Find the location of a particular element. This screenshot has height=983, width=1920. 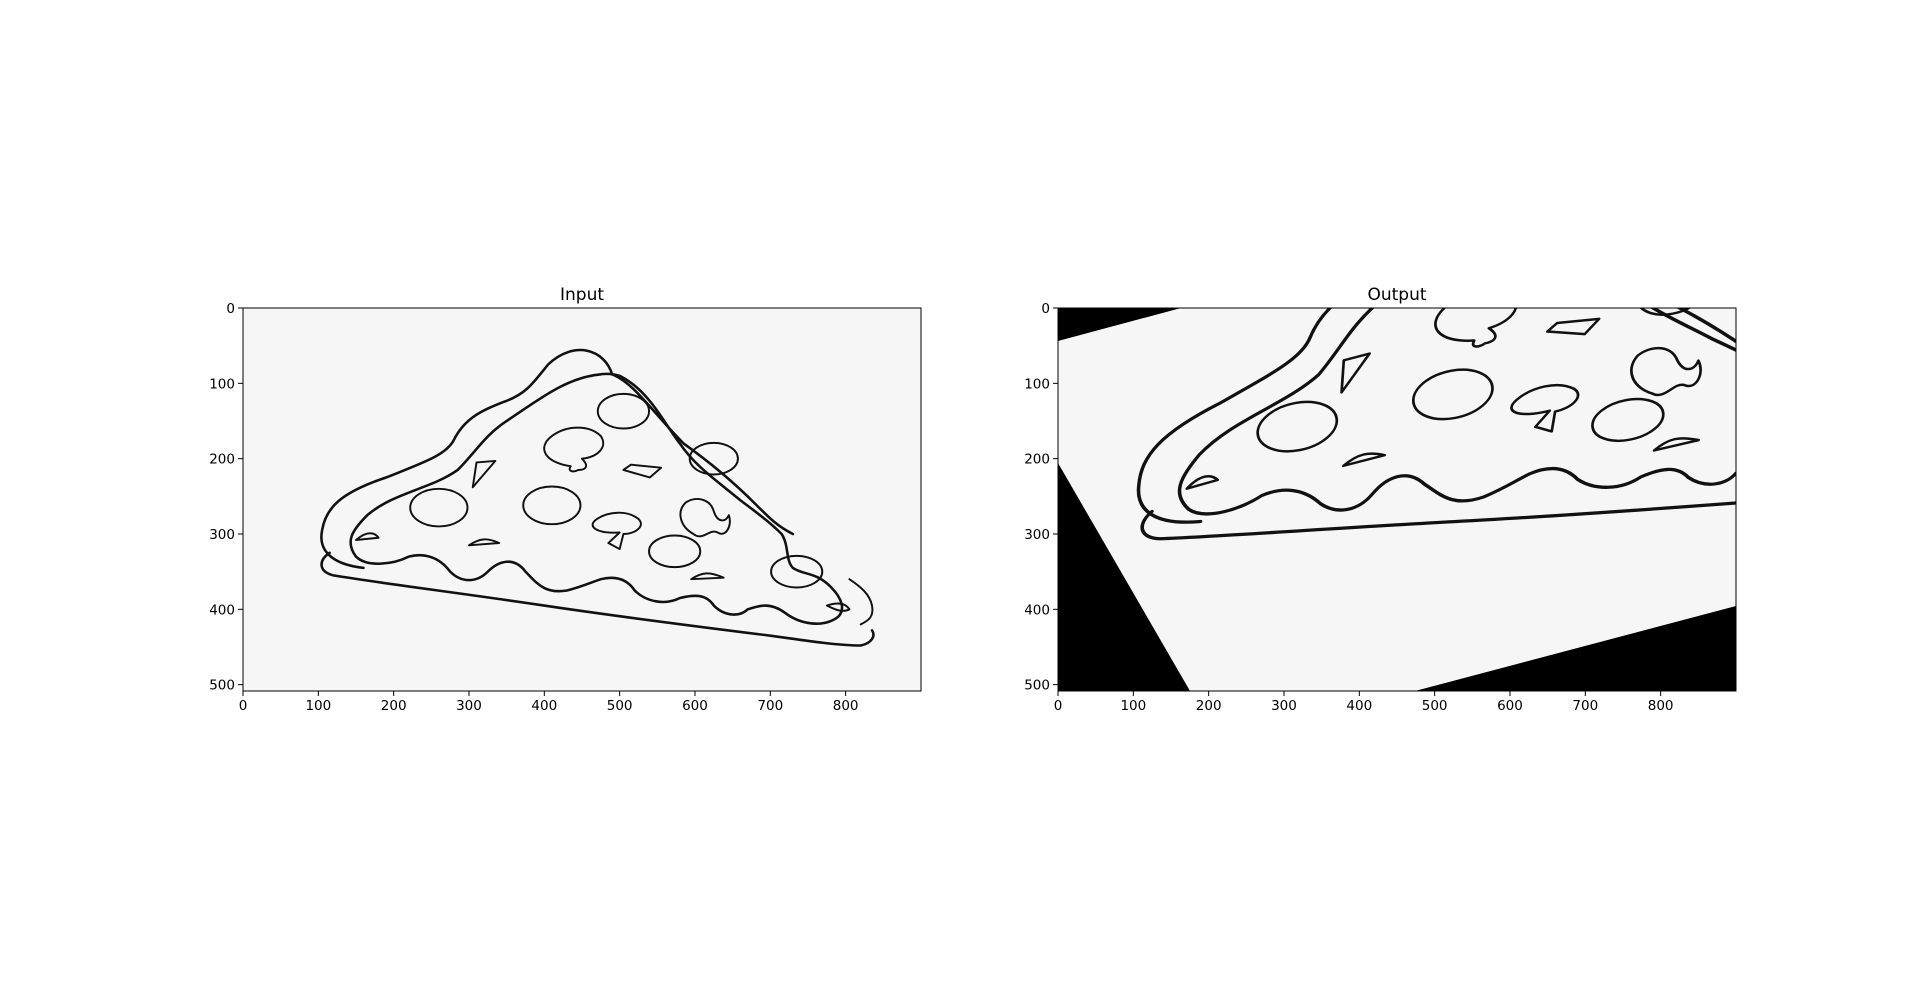

output-x-tick-label: 300 is located at coordinates (1284, 706).